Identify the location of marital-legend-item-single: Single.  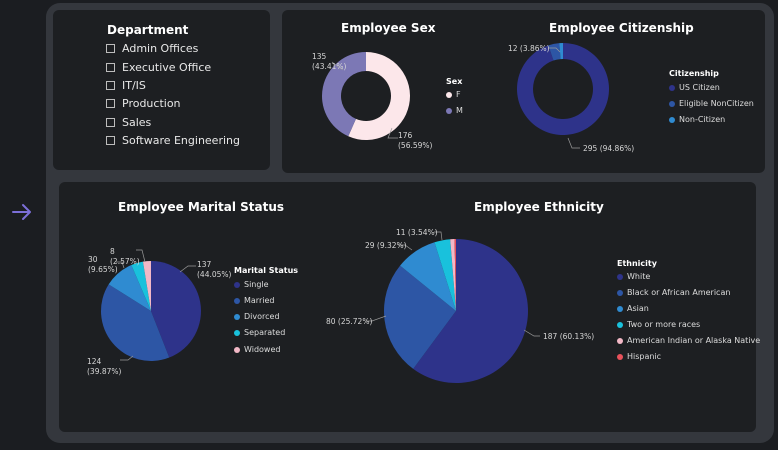
(251, 284).